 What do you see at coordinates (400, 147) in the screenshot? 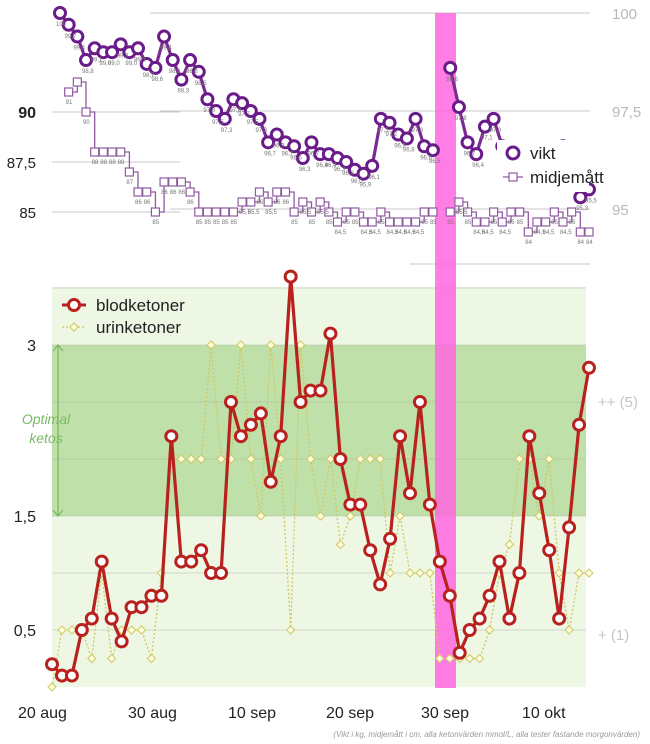
I see `vikt-point-label: 96,9` at bounding box center [400, 147].